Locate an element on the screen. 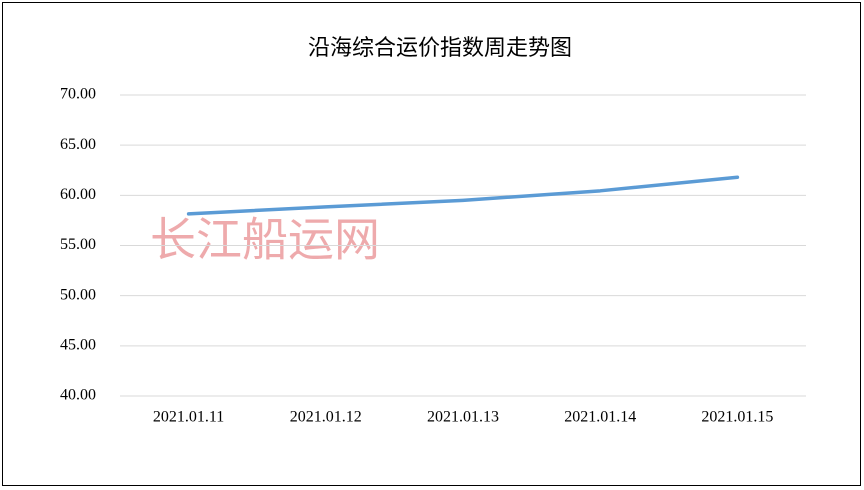 The width and height of the screenshot is (864, 490). watermark: 长江船运网 is located at coordinates (265, 240).